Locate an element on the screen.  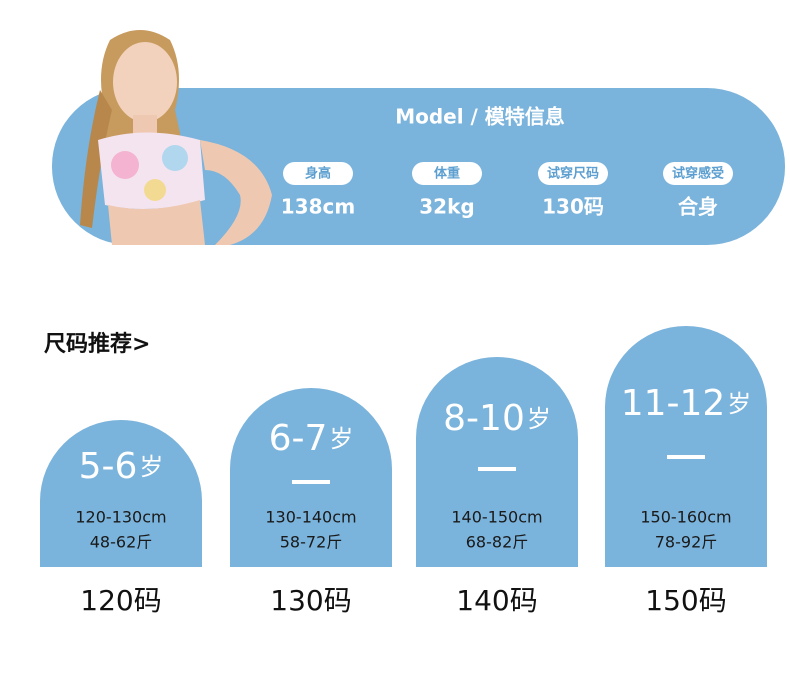
section-heading: 尺码推荐> is located at coordinates (97, 344).